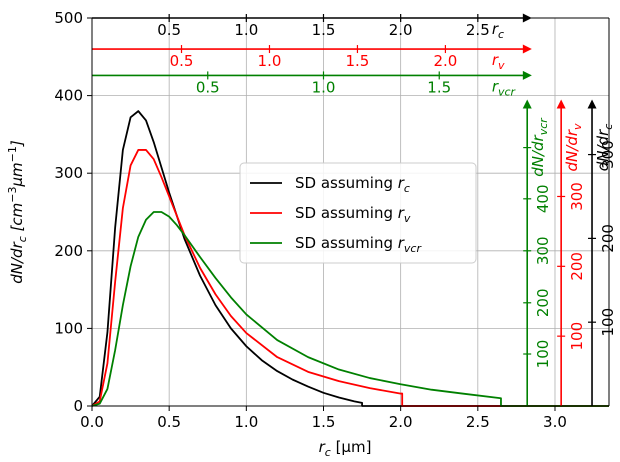  What do you see at coordinates (401, 183) in the screenshot?
I see `legend-label-c-part: r` at bounding box center [401, 183].